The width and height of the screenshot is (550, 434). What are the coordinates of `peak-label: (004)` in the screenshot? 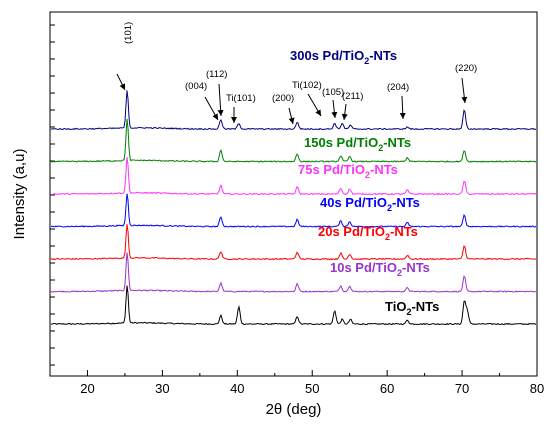 It's located at (196, 86).